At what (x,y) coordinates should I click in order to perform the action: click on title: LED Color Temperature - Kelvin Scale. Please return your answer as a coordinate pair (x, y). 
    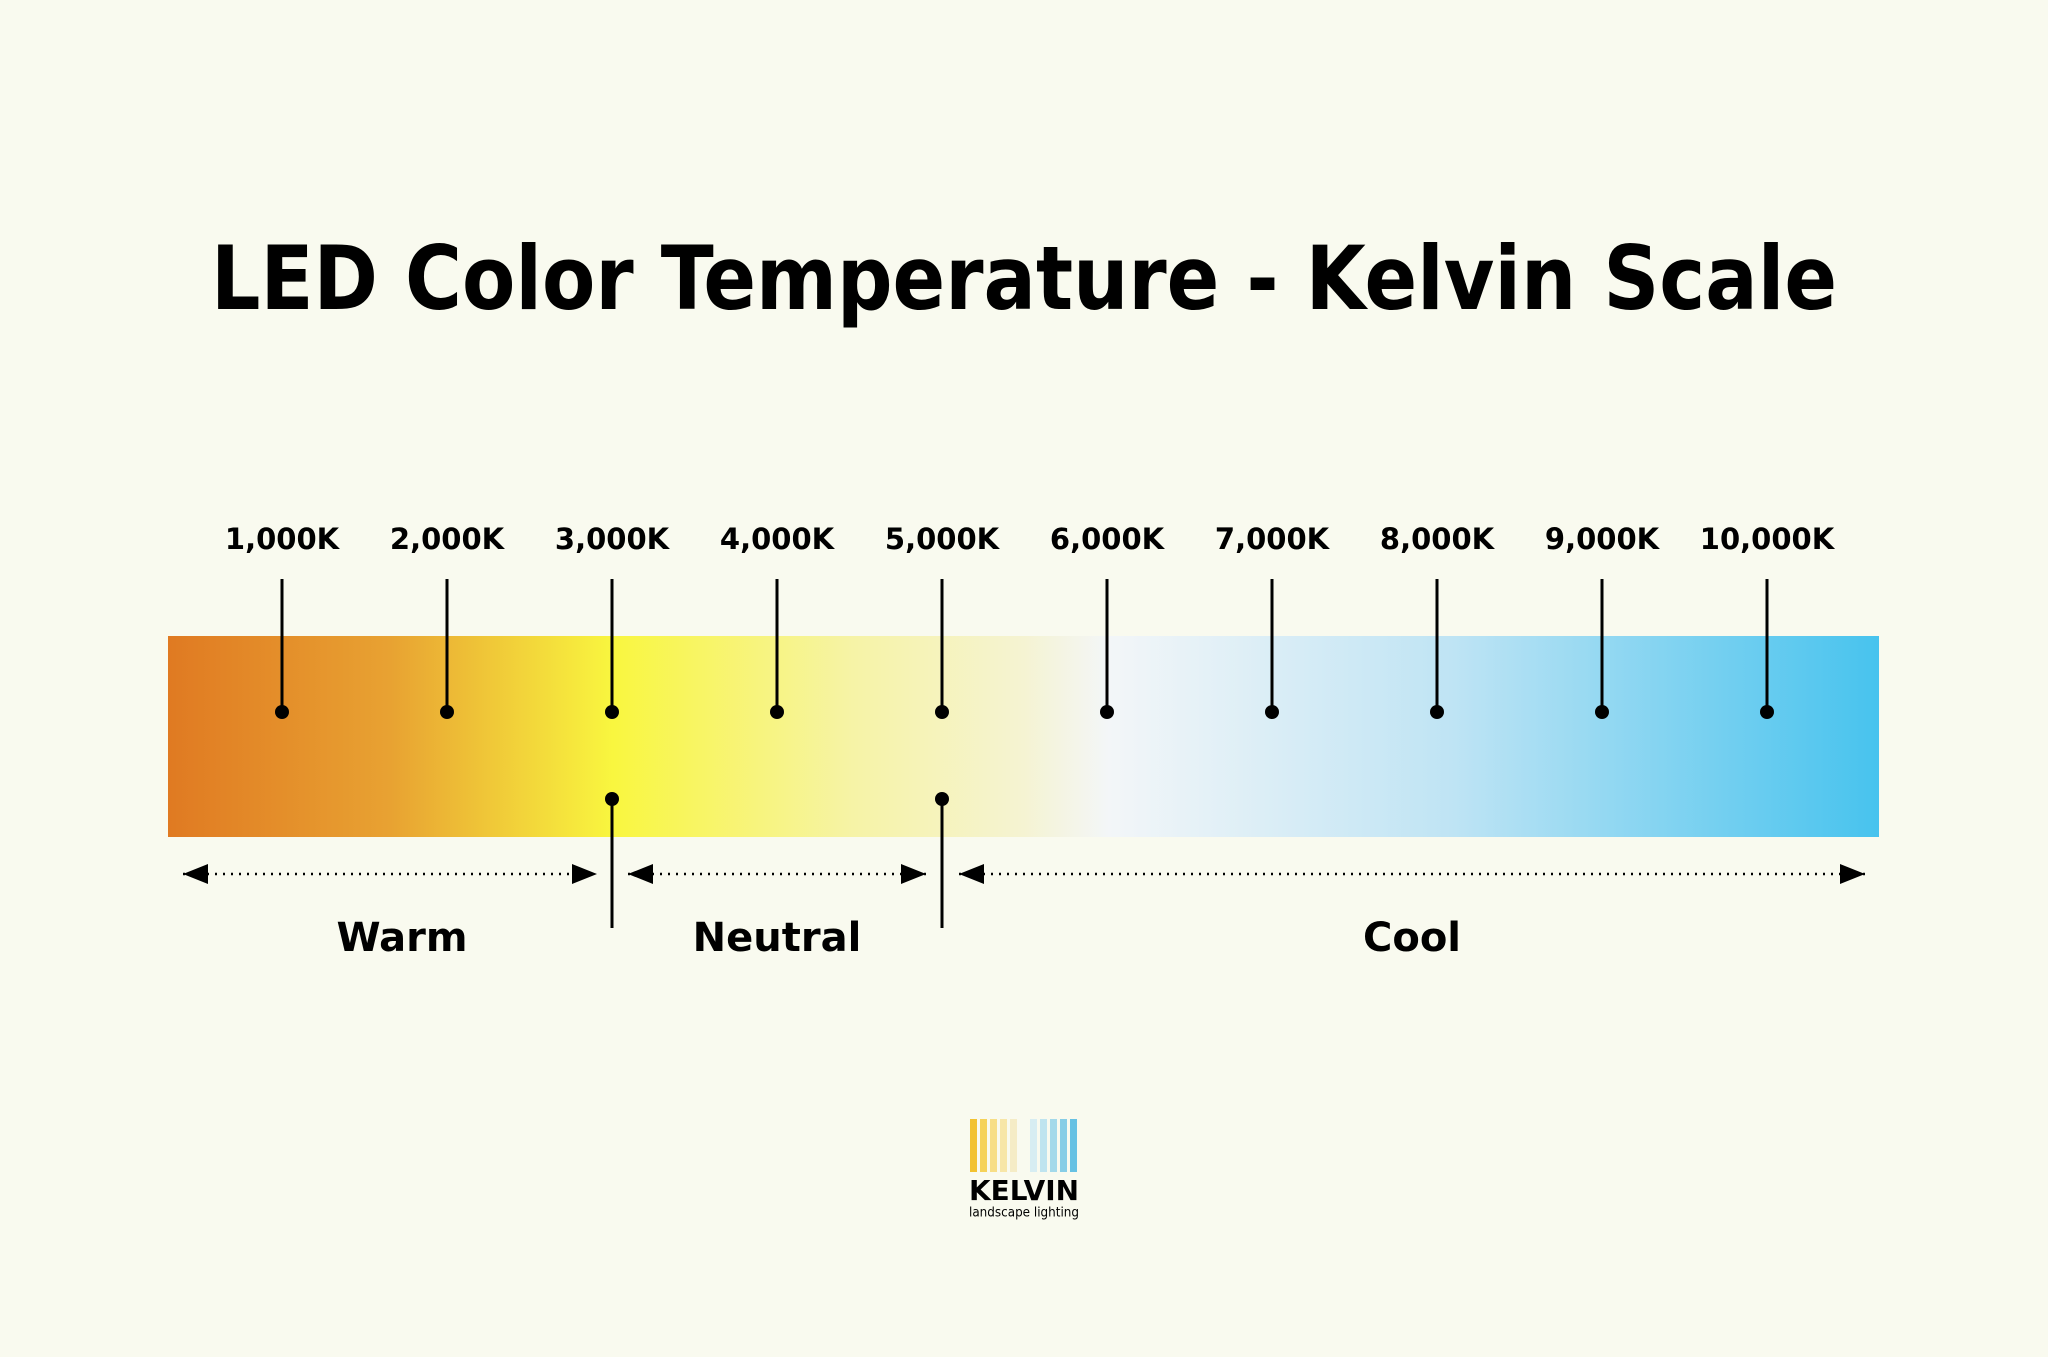
    Looking at the image, I should click on (1024, 278).